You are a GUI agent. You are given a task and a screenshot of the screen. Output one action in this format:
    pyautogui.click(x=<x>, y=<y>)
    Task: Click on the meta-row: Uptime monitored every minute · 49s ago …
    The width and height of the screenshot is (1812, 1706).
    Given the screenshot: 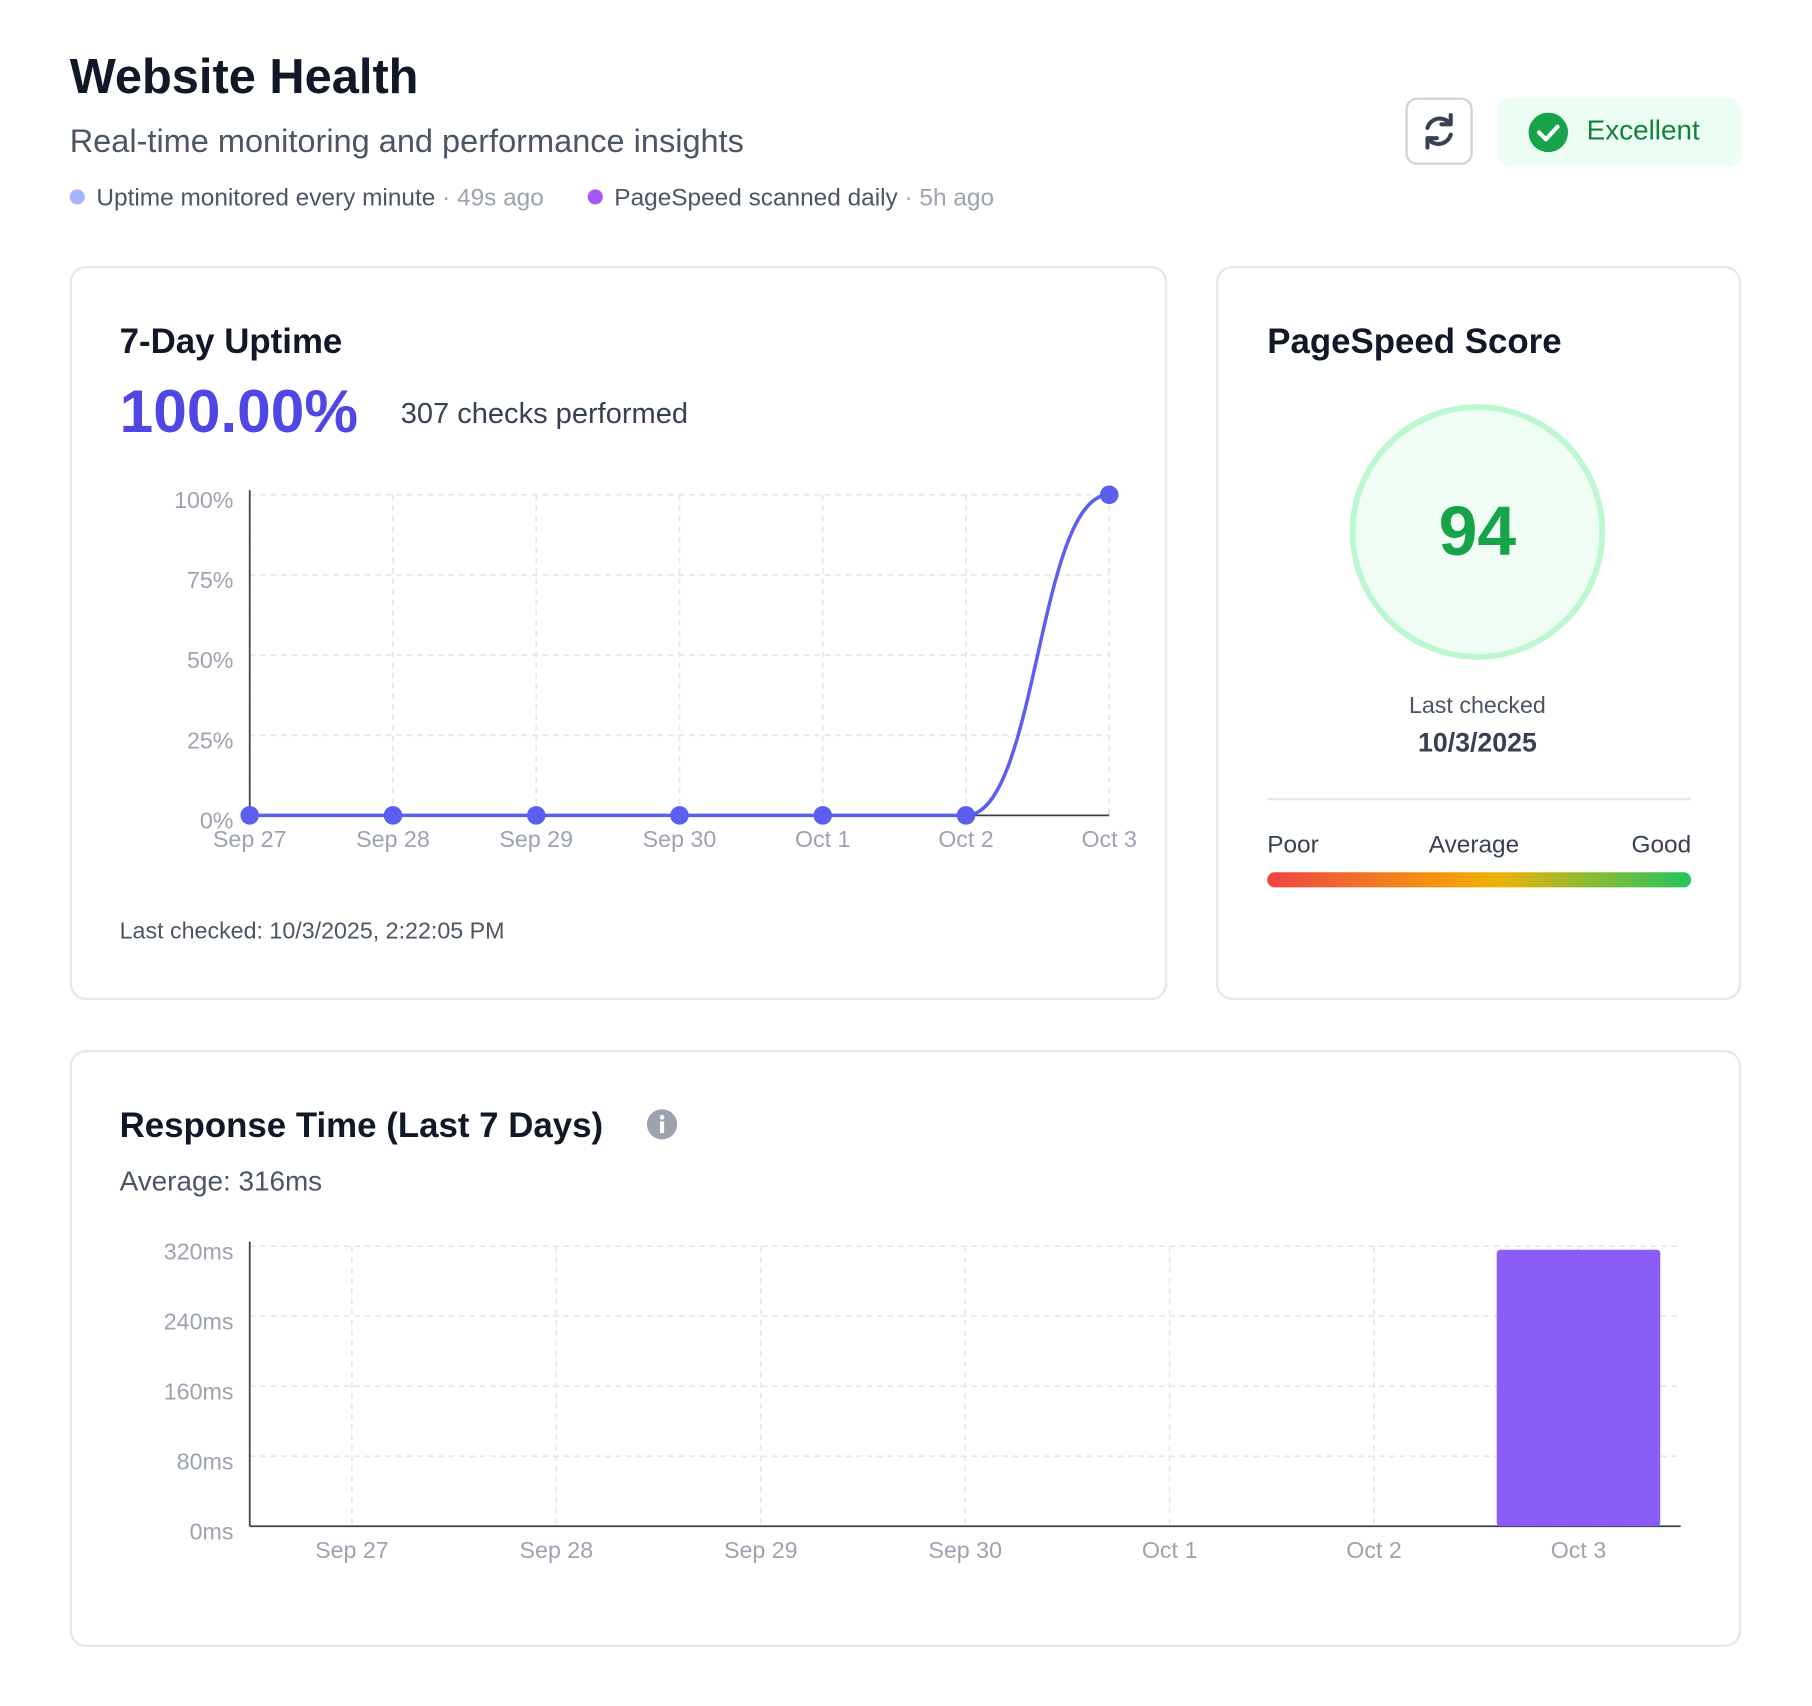 What is the action you would take?
    pyautogui.click(x=532, y=198)
    